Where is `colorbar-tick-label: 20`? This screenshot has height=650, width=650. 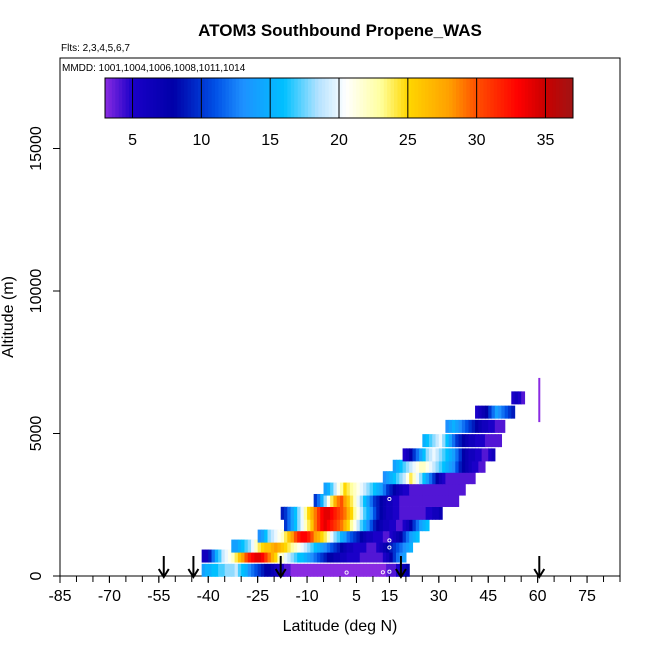
colorbar-tick-label: 20 is located at coordinates (339, 140).